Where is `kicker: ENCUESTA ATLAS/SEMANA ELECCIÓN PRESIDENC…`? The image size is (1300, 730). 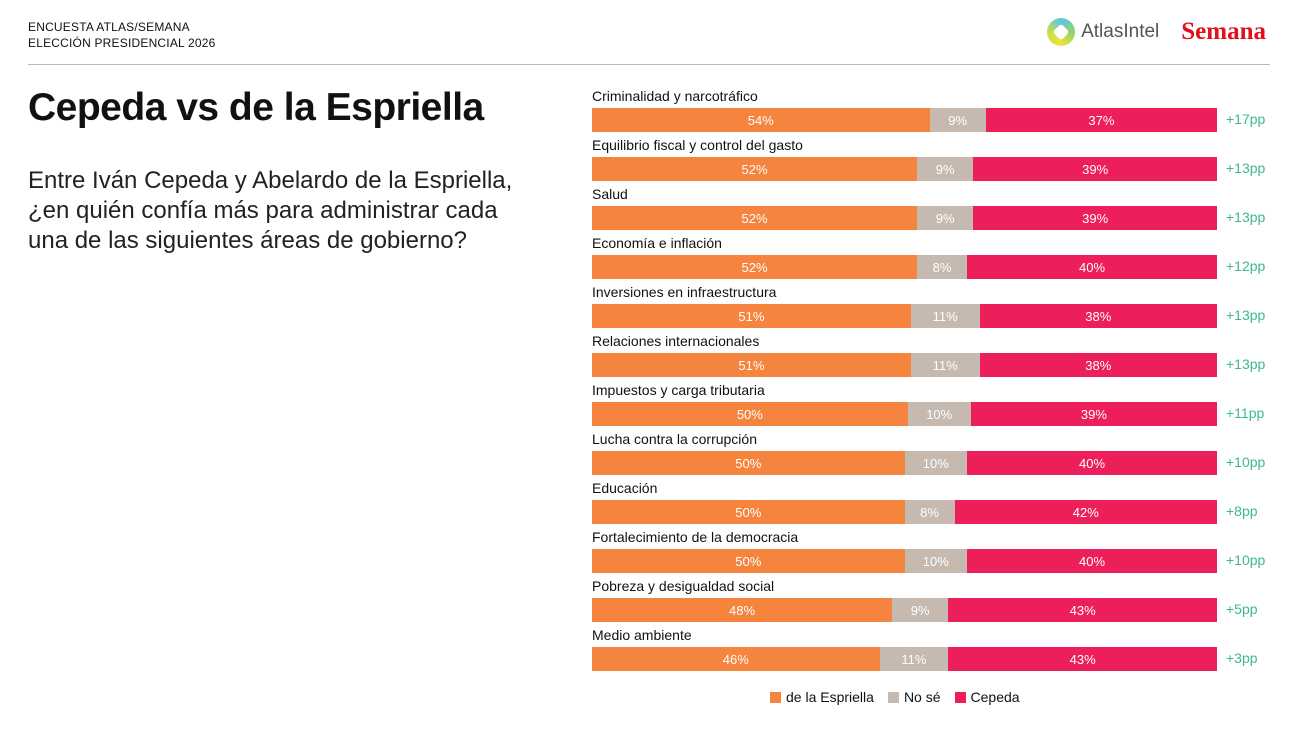 kicker: ENCUESTA ATLAS/SEMANA ELECCIÓN PRESIDENC… is located at coordinates (122, 35).